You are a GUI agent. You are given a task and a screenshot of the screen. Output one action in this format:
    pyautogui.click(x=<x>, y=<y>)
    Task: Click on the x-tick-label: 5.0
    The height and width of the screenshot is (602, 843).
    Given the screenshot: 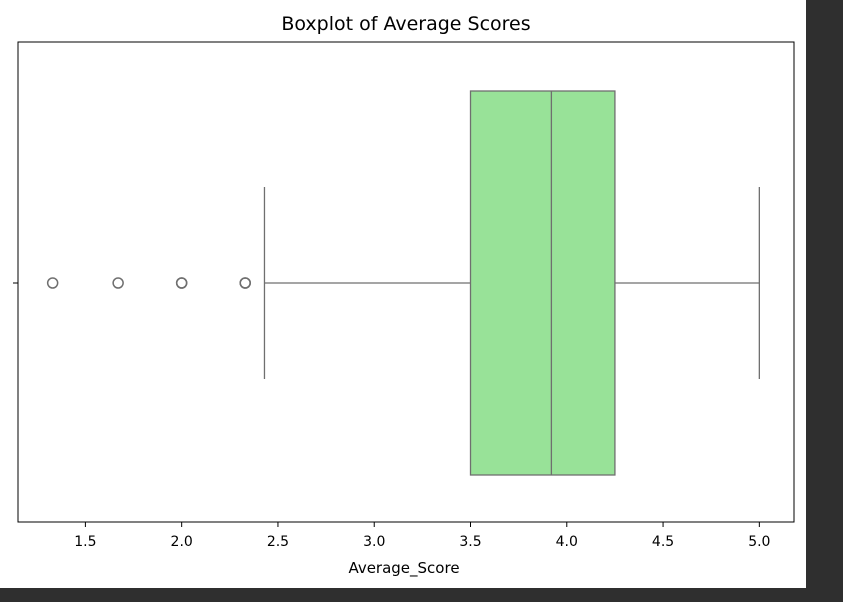 What is the action you would take?
    pyautogui.click(x=759, y=542)
    